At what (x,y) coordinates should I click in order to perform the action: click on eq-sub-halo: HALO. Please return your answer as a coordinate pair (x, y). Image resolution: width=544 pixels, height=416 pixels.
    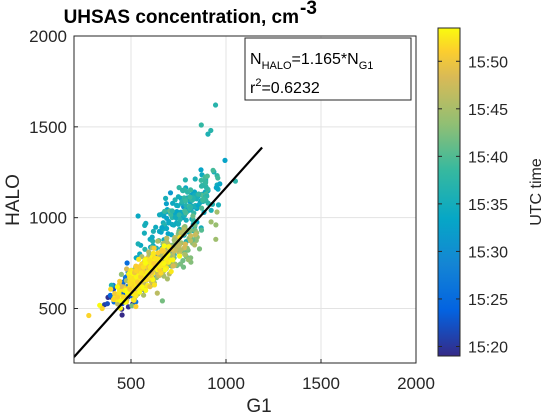
    Looking at the image, I should click on (277, 66).